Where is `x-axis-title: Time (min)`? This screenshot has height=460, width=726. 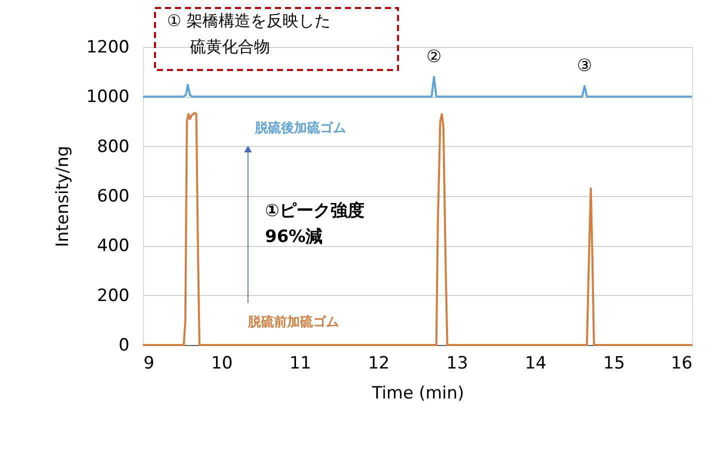 x-axis-title: Time (min) is located at coordinates (417, 394).